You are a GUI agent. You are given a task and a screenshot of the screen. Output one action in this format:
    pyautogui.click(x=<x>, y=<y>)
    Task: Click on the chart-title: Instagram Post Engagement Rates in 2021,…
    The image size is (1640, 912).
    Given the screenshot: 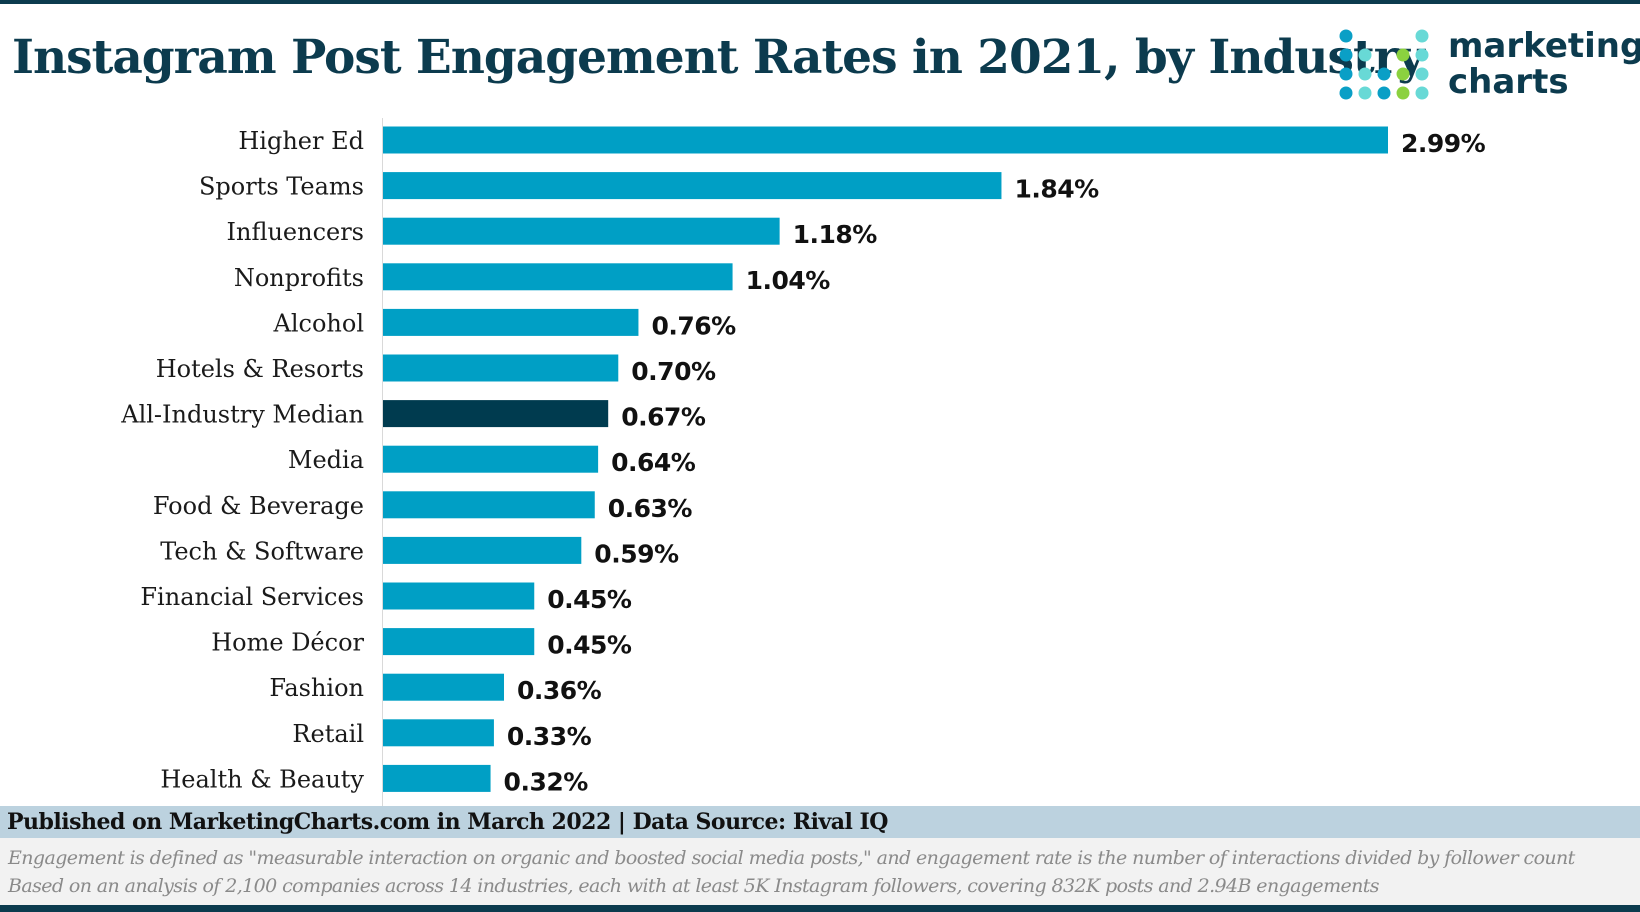 What is the action you would take?
    pyautogui.click(x=718, y=57)
    